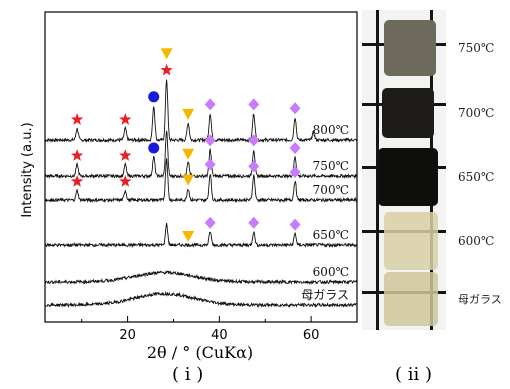 Image resolution: width=510 pixels, height=389 pixels. I want to click on series-label: 700℃, so click(331, 190).